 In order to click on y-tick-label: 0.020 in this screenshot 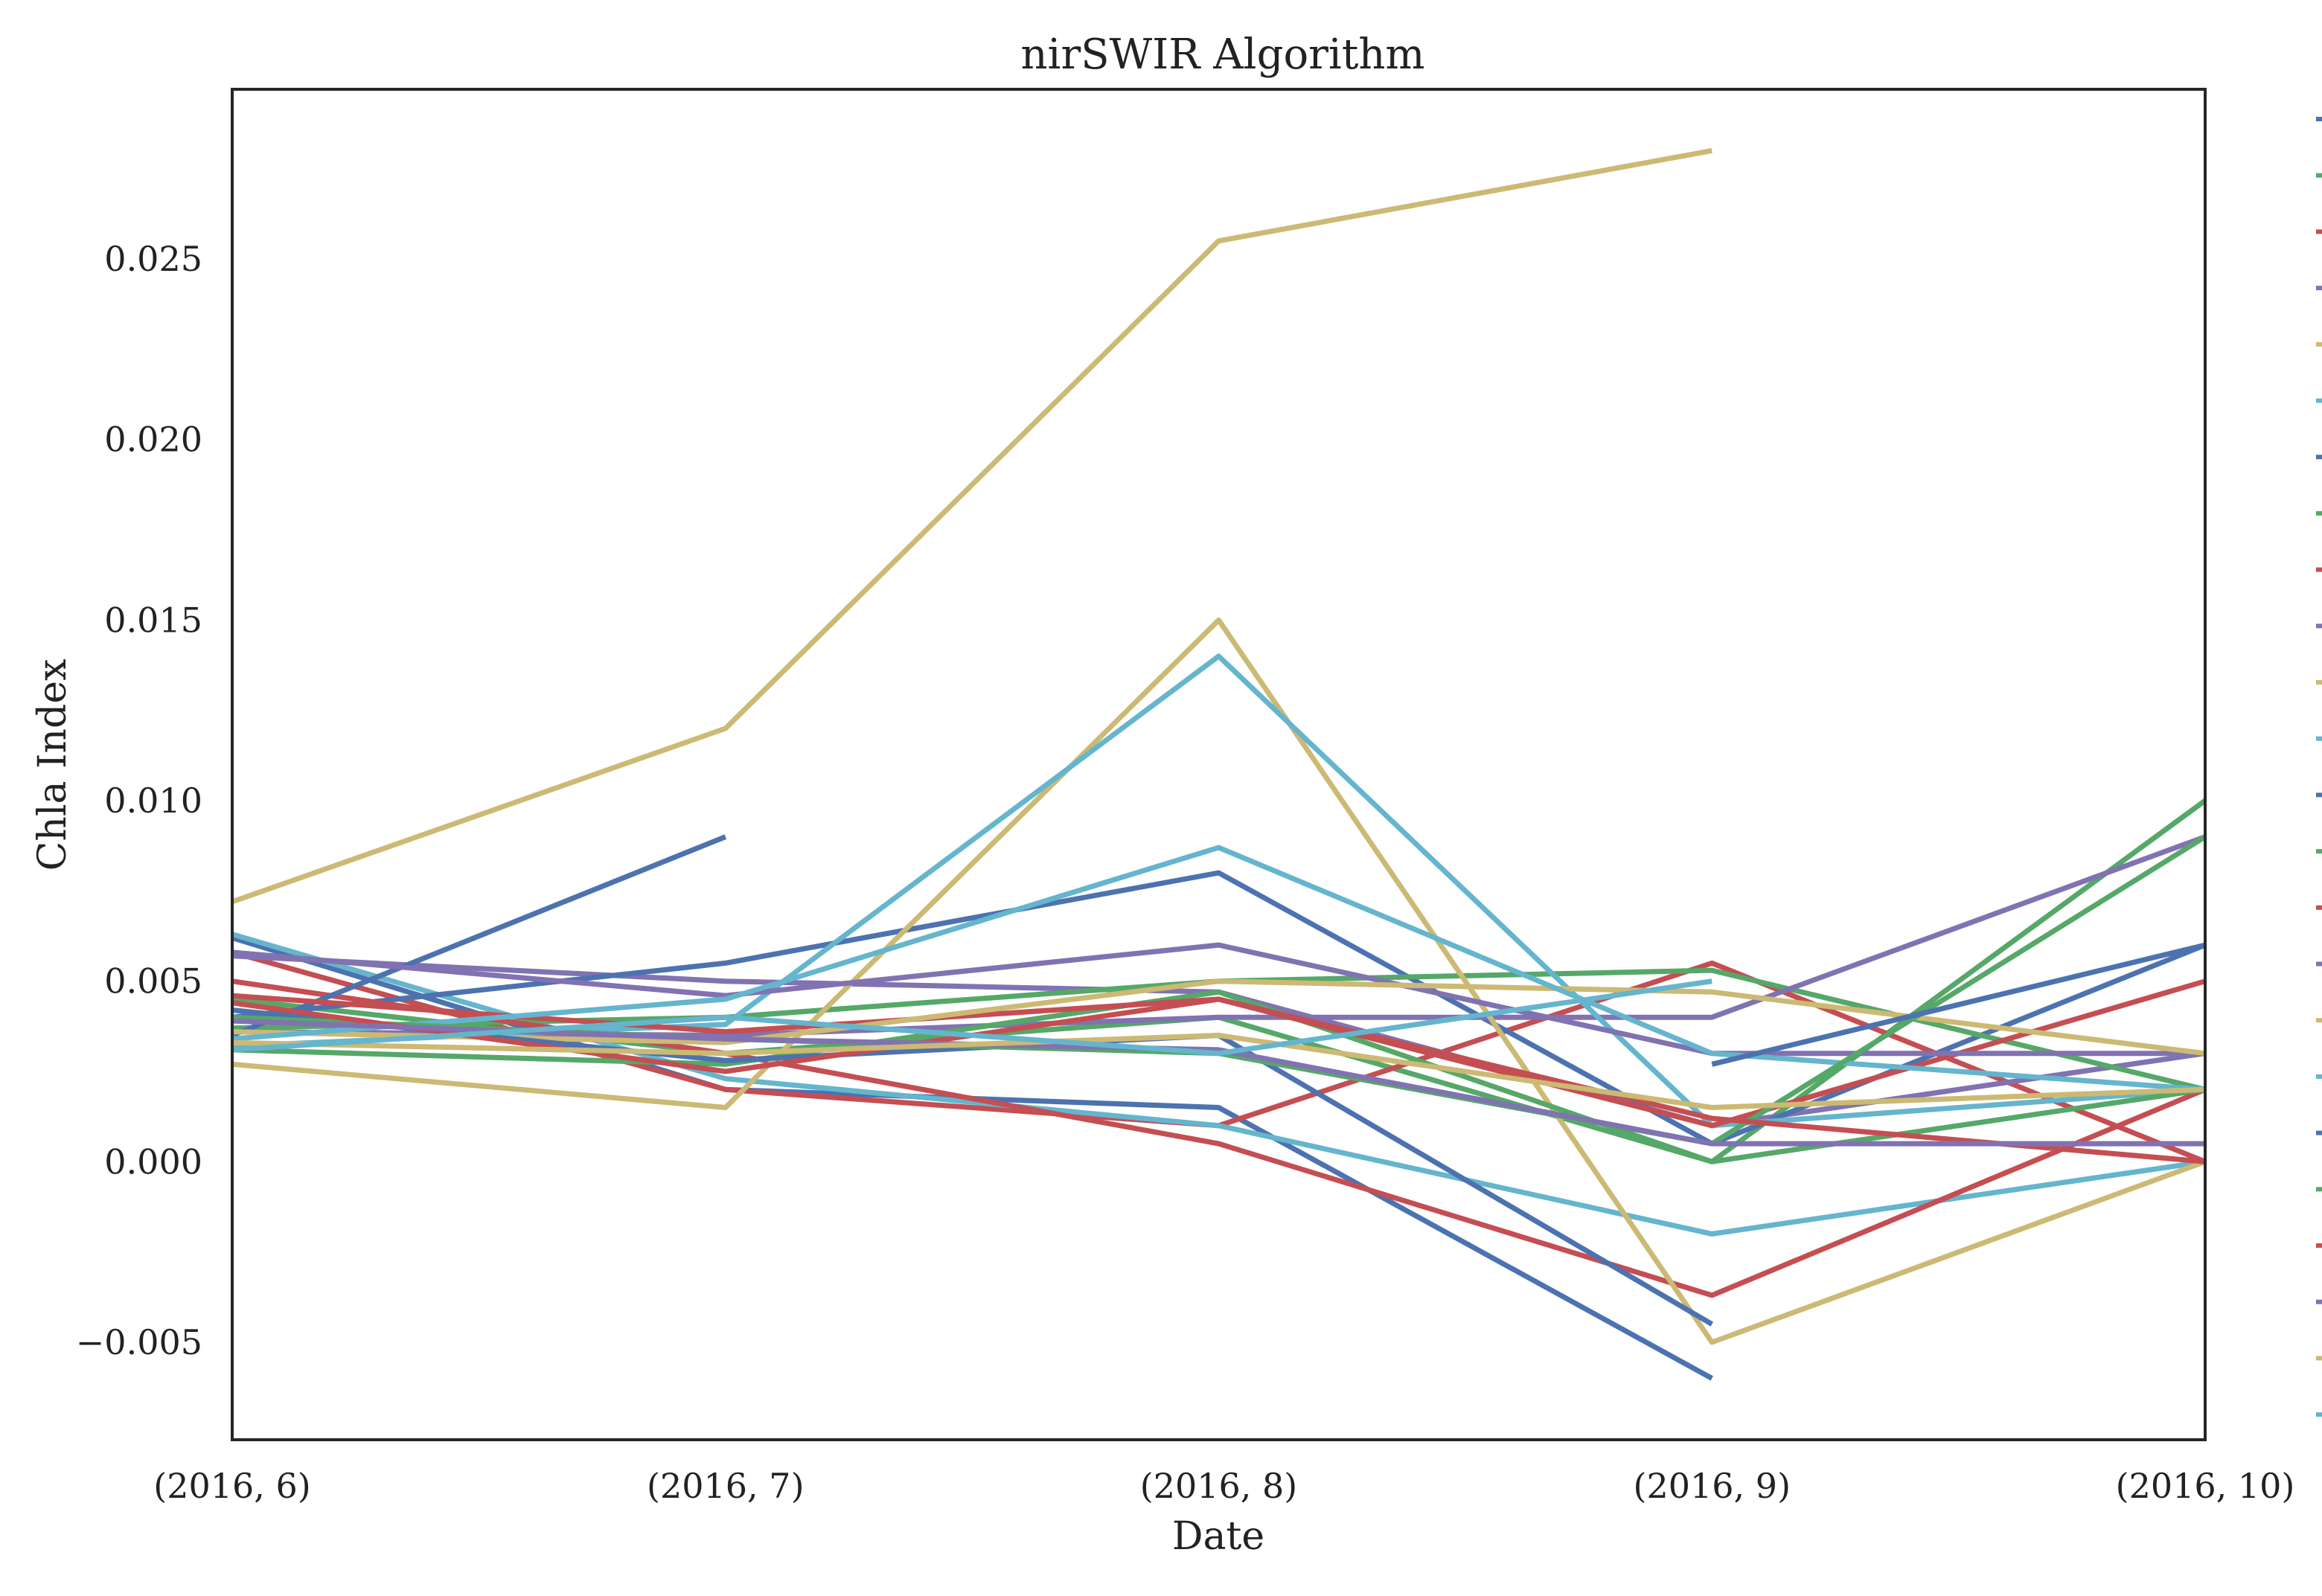, I will do `click(153, 440)`.